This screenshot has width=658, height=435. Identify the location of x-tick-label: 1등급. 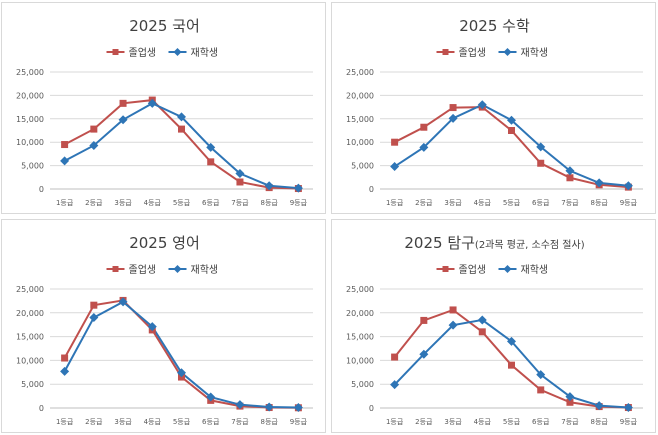
(65, 422).